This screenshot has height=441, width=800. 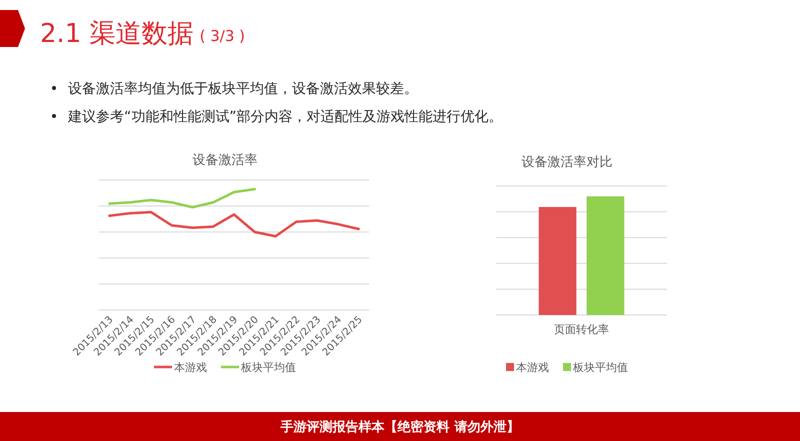 What do you see at coordinates (285, 117) in the screenshot?
I see `text: 建议参考“功能和性能测试”部分内容，对适配性及游戏性能进行优化。` at bounding box center [285, 117].